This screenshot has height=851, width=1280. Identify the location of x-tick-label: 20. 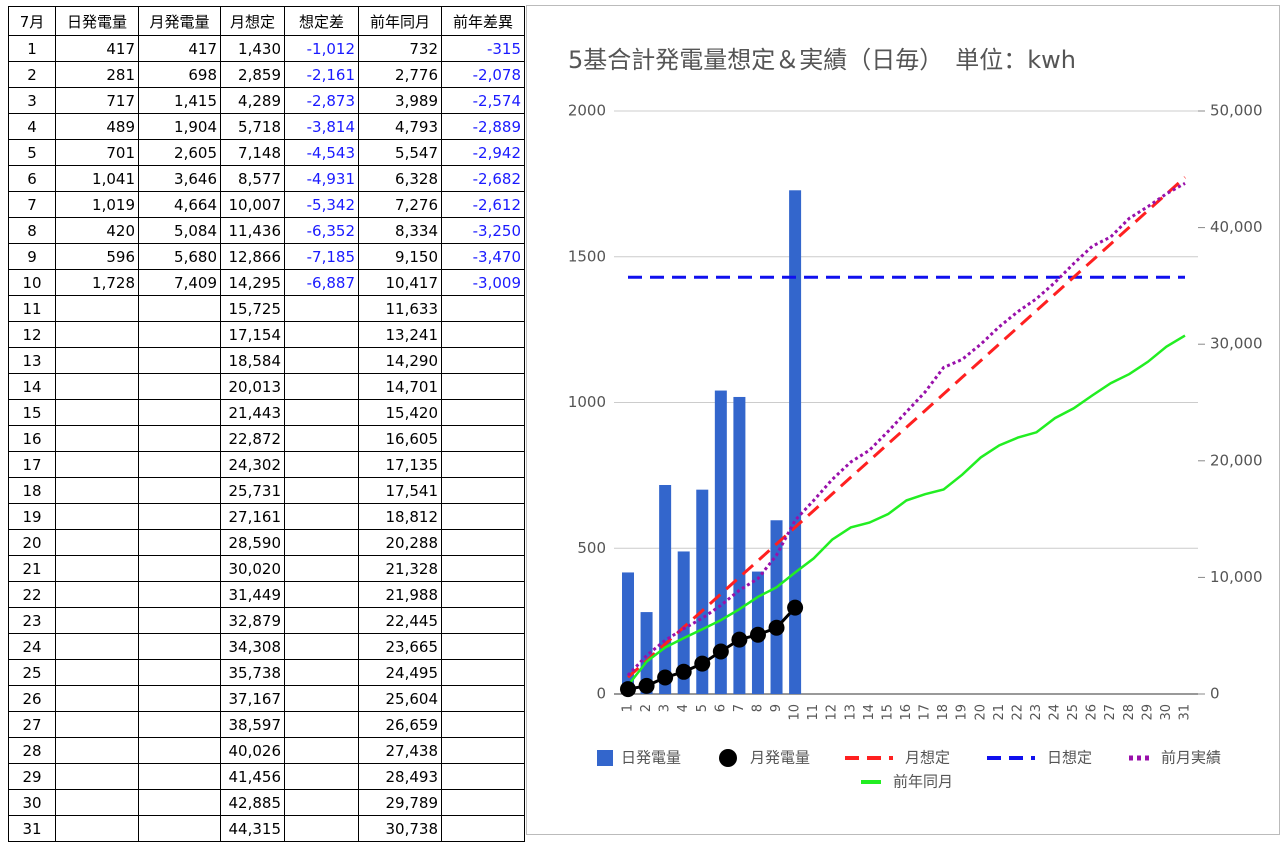
(980, 712).